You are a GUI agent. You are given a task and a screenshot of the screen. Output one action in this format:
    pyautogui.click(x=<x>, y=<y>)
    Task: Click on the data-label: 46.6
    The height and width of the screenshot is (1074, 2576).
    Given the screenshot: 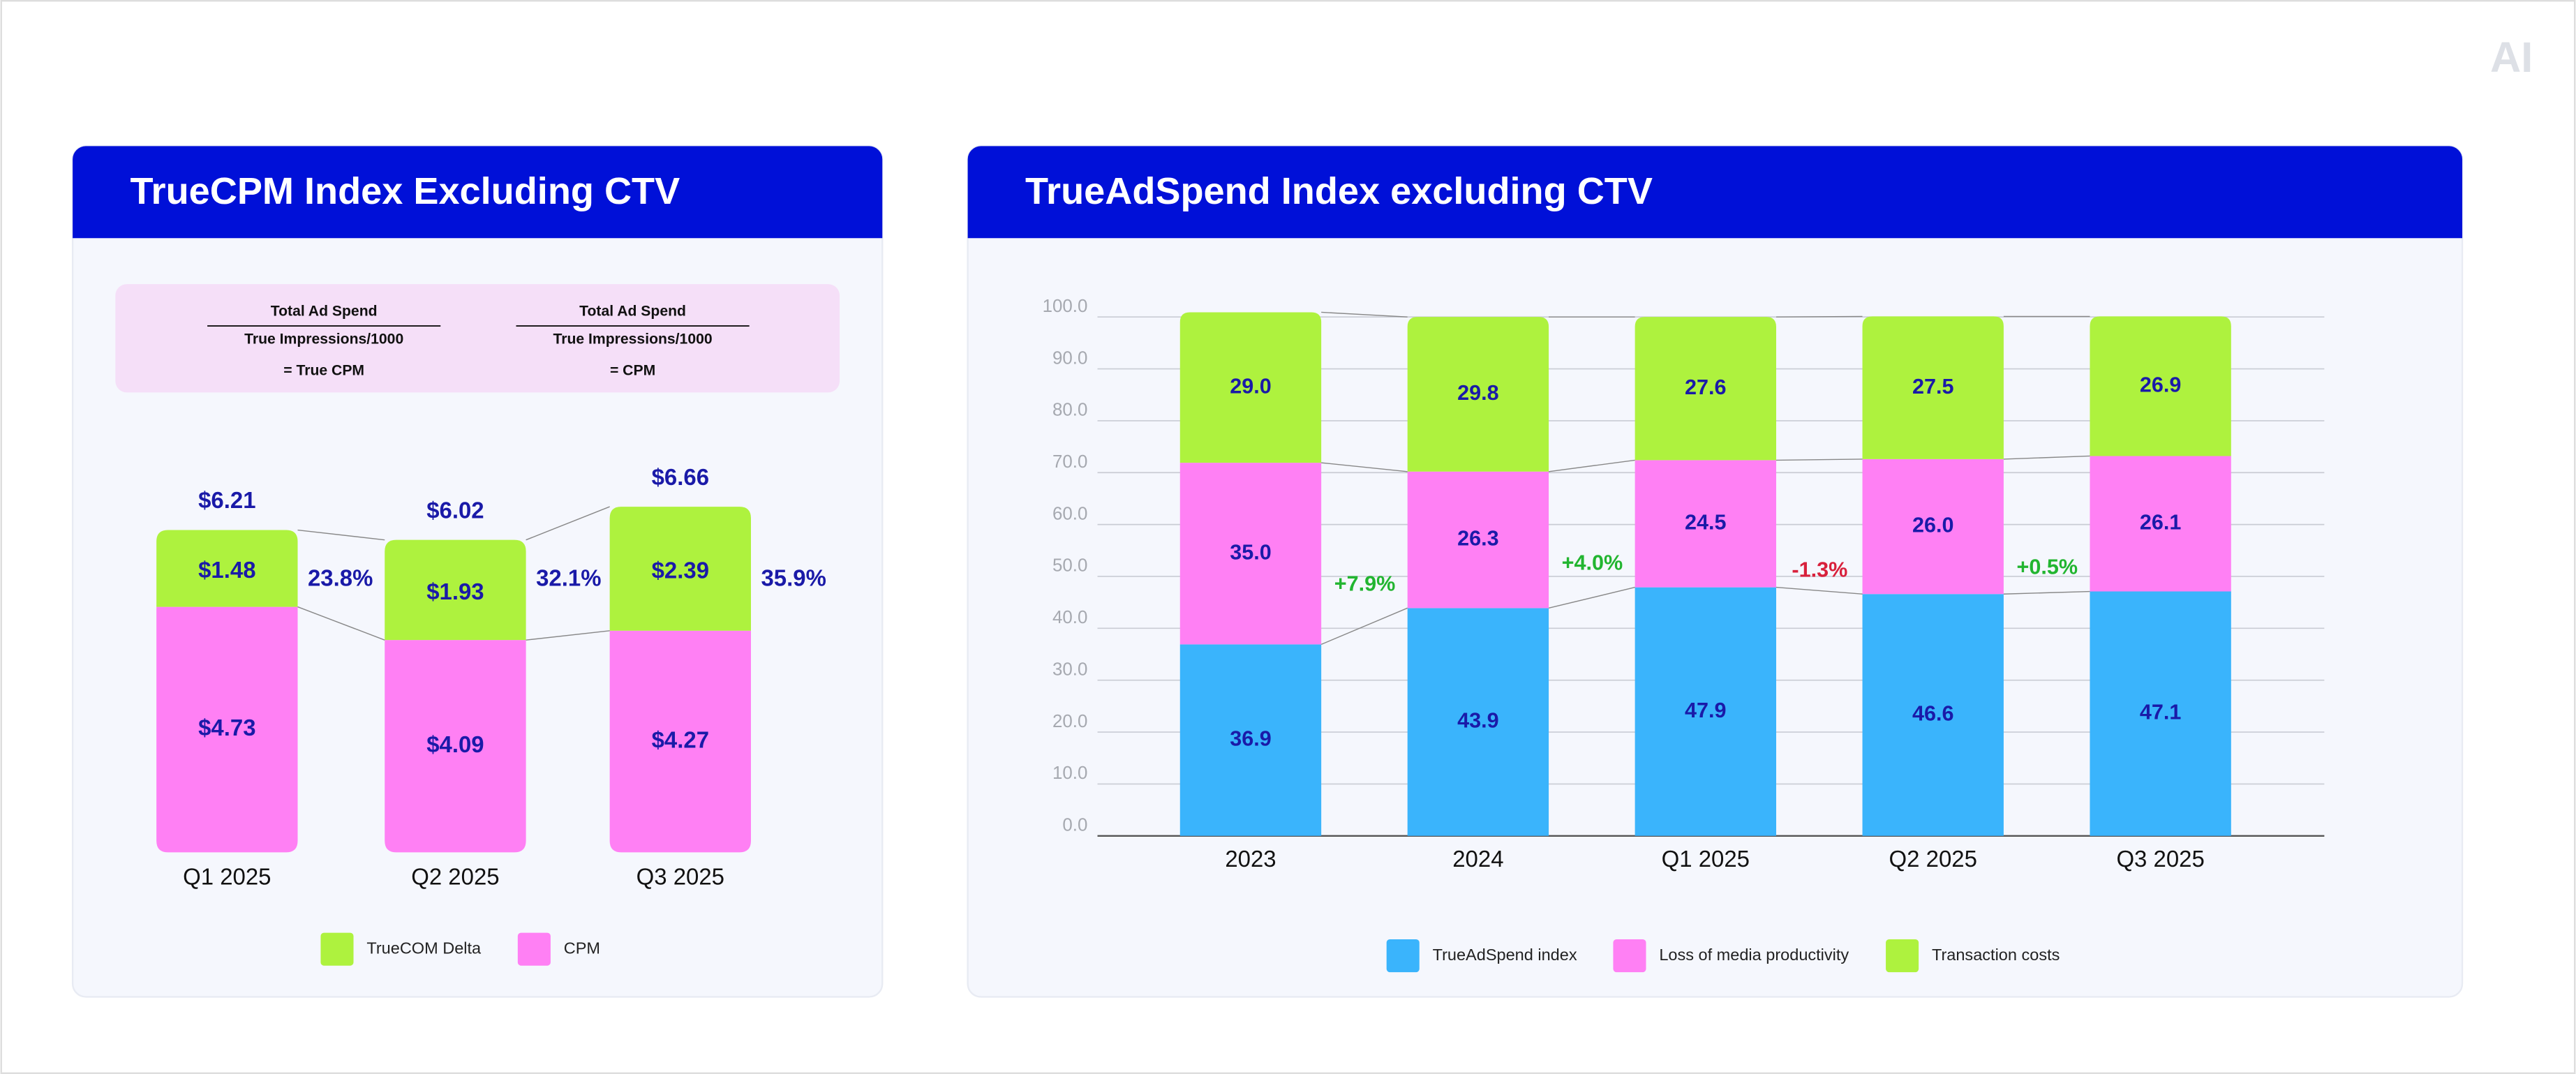 What is the action you would take?
    pyautogui.click(x=1933, y=714)
    